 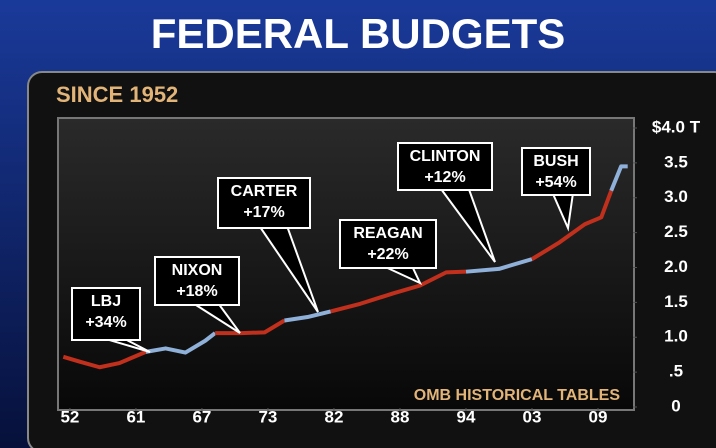 What do you see at coordinates (676, 336) in the screenshot?
I see `y-tick-label: 1.0` at bounding box center [676, 336].